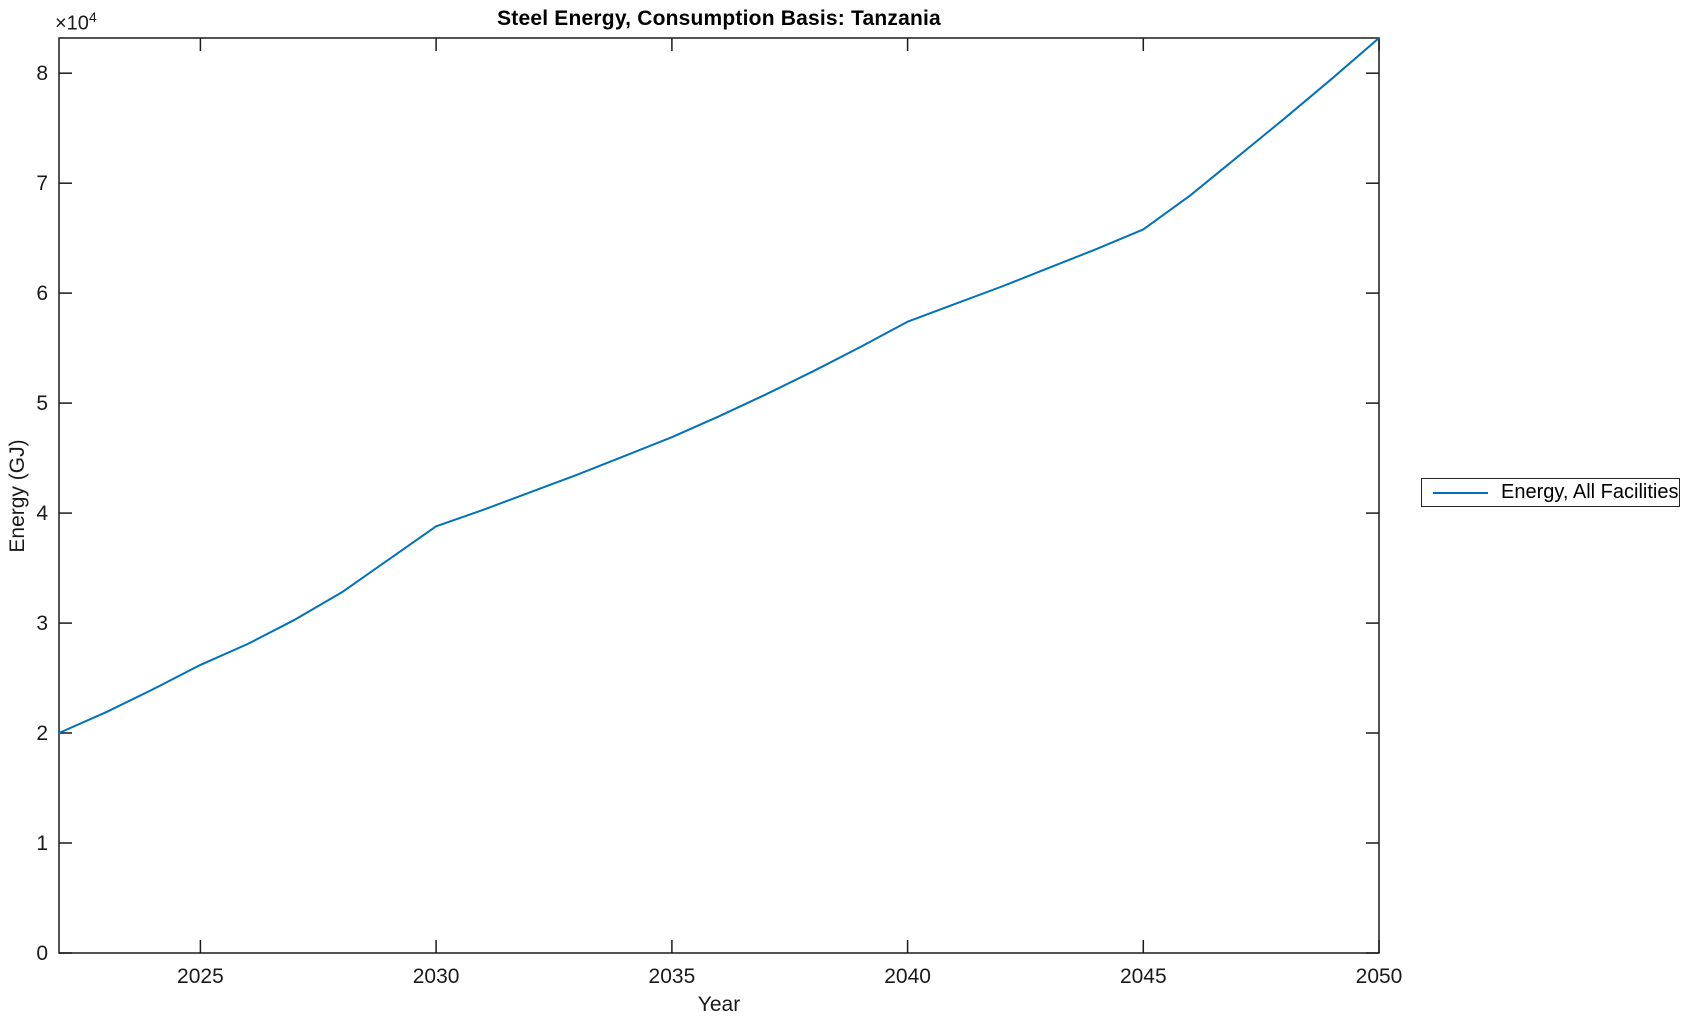  I want to click on y-axis-label: Energy (GJ), so click(17, 496).